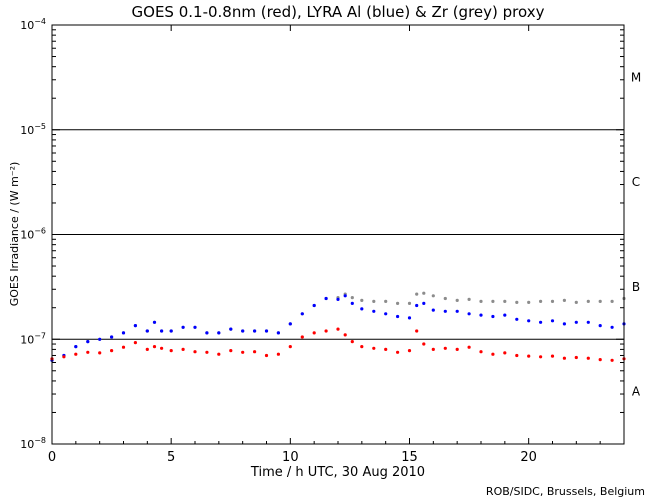 This screenshot has width=650, height=500. What do you see at coordinates (636, 234) in the screenshot?
I see `flare-class-labels: M C B A` at bounding box center [636, 234].